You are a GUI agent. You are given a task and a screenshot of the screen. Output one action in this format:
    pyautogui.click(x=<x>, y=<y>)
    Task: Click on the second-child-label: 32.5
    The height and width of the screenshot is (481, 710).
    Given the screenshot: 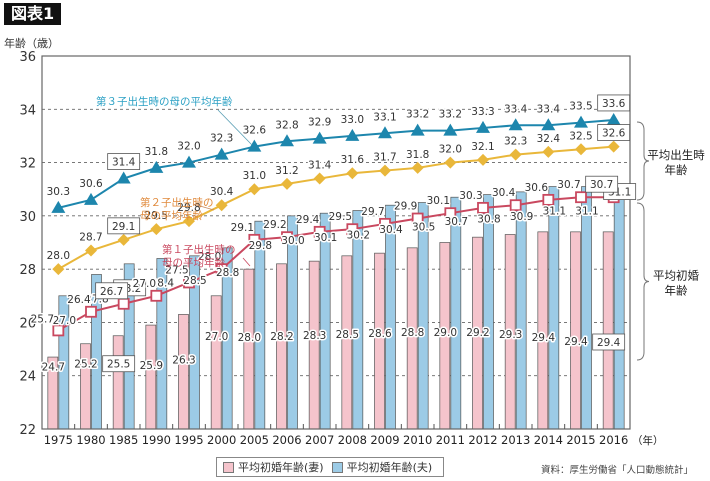 What is the action you would take?
    pyautogui.click(x=580, y=136)
    